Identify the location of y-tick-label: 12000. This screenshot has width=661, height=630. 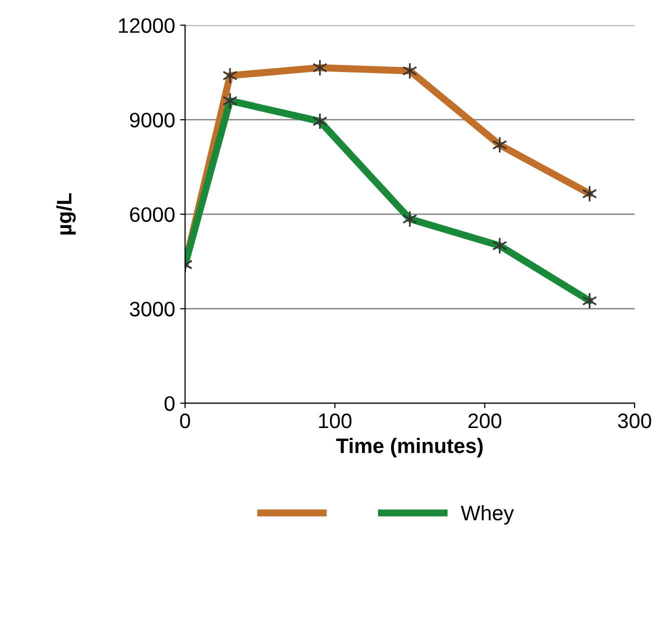
(147, 25).